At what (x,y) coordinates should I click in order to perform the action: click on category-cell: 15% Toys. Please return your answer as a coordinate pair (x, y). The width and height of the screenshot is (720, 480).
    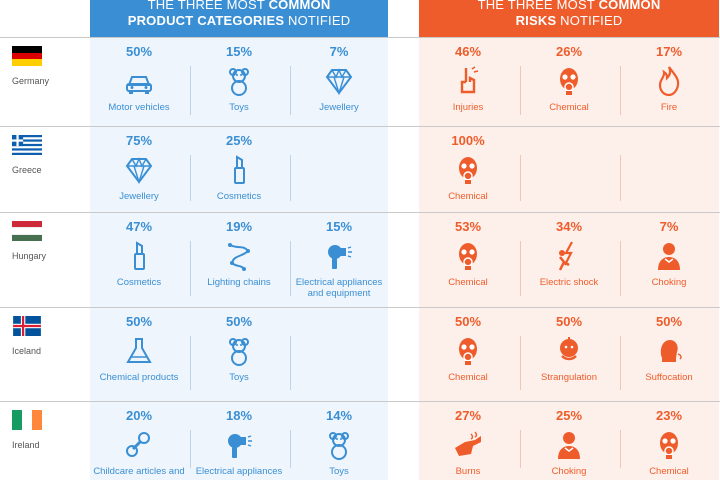
    Looking at the image, I should click on (239, 78).